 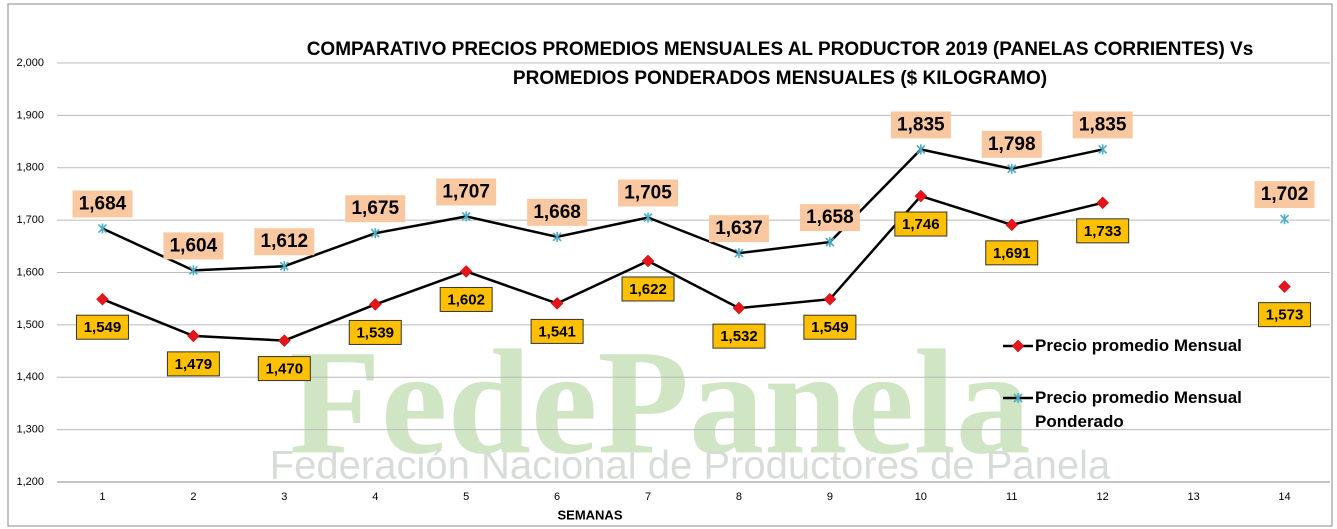 I want to click on data-label: 1,470, so click(x=285, y=369).